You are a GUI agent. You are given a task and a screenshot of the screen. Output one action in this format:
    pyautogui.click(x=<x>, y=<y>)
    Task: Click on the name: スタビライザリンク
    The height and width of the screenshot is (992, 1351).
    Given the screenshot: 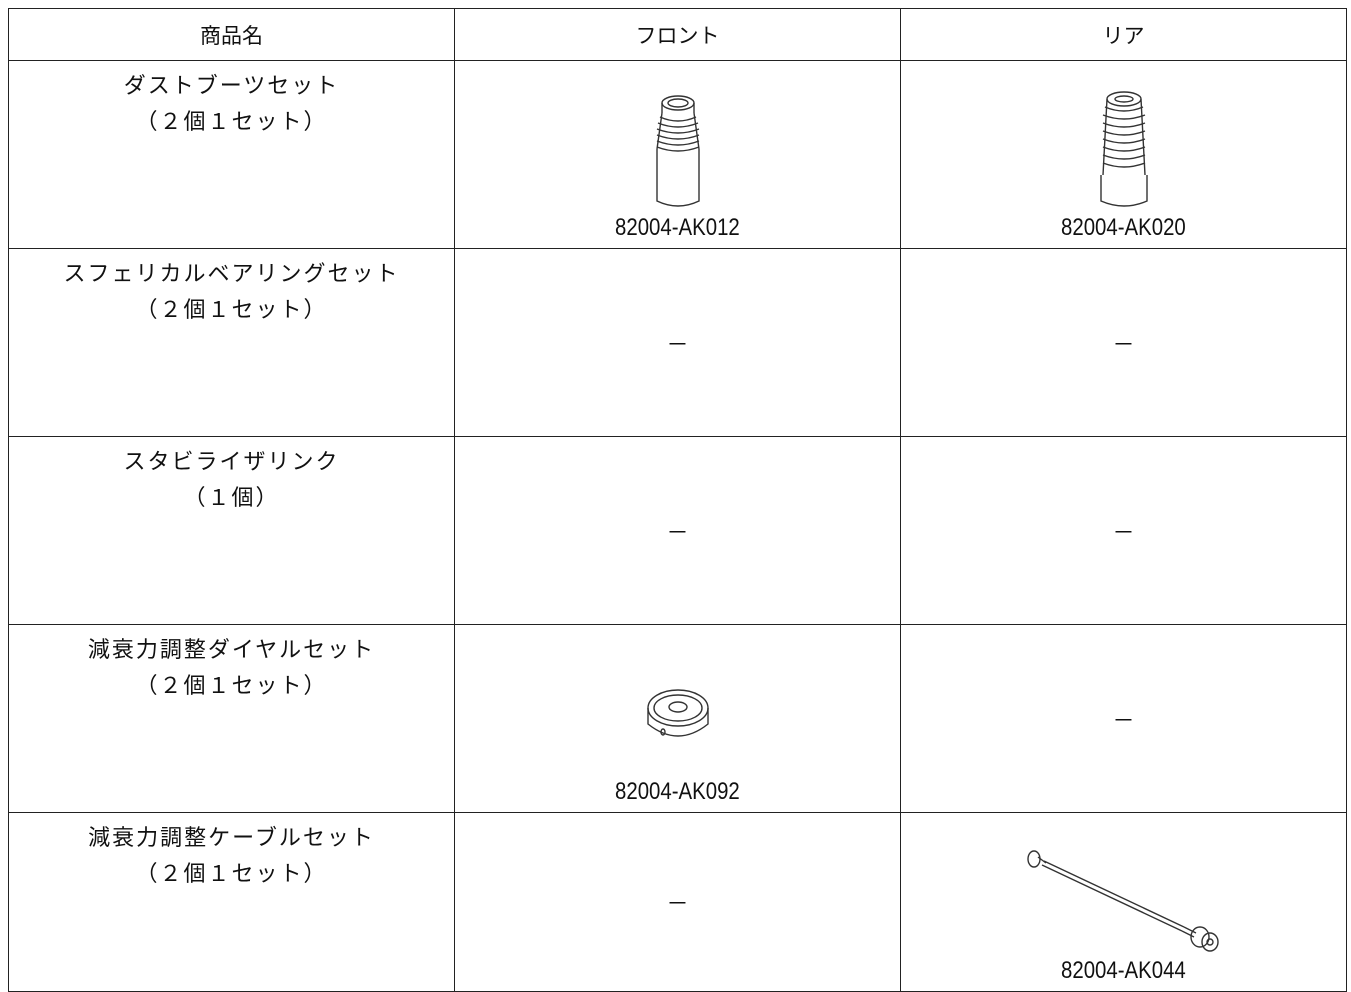 What is the action you would take?
    pyautogui.click(x=231, y=462)
    